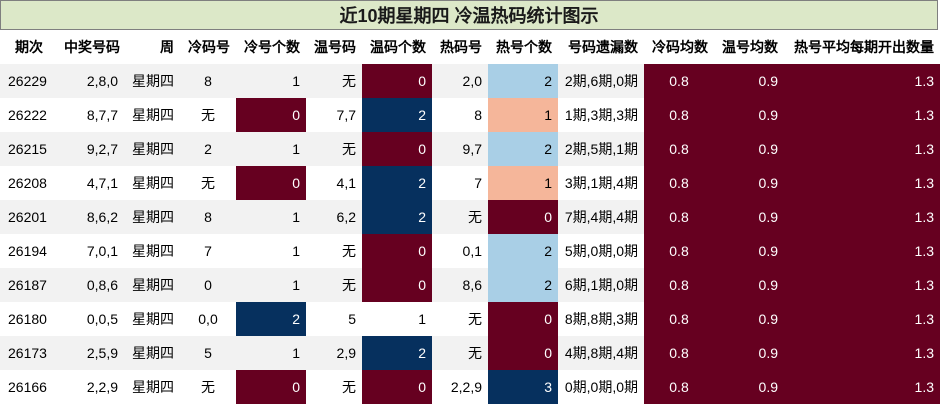 This screenshot has width=940, height=405. I want to click on omission-cell: 0期,0期,0期, so click(601, 387).